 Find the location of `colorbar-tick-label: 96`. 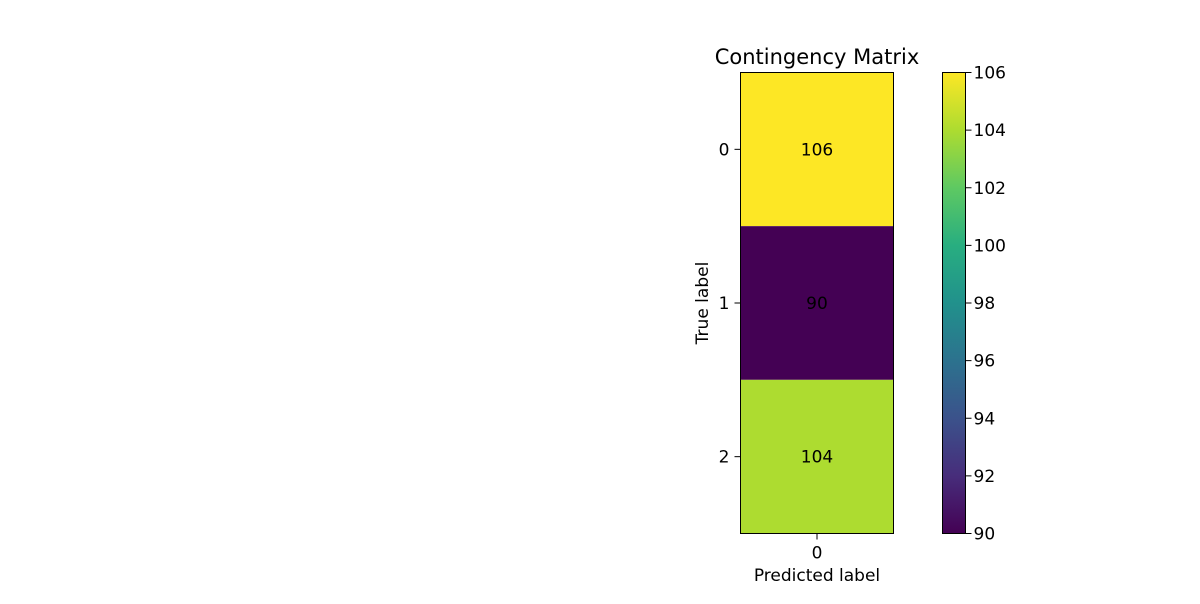

colorbar-tick-label: 96 is located at coordinates (985, 362).